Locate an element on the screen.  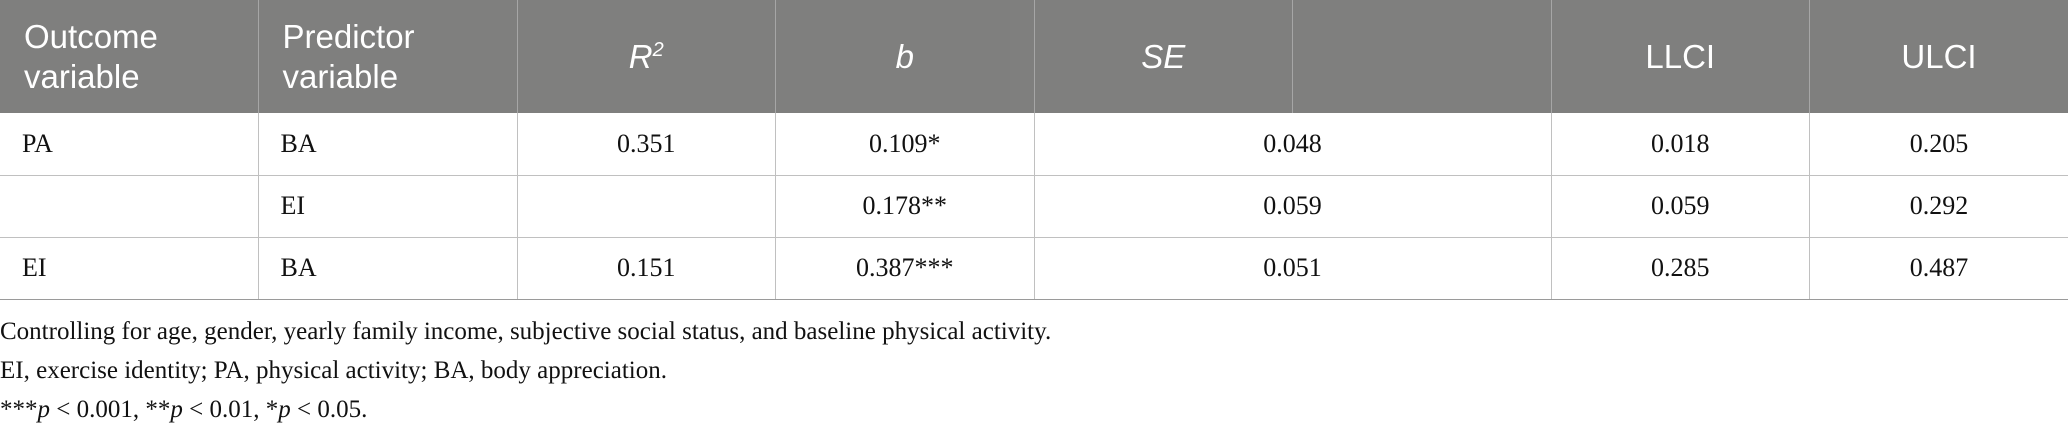
header-b: b is located at coordinates (905, 56).